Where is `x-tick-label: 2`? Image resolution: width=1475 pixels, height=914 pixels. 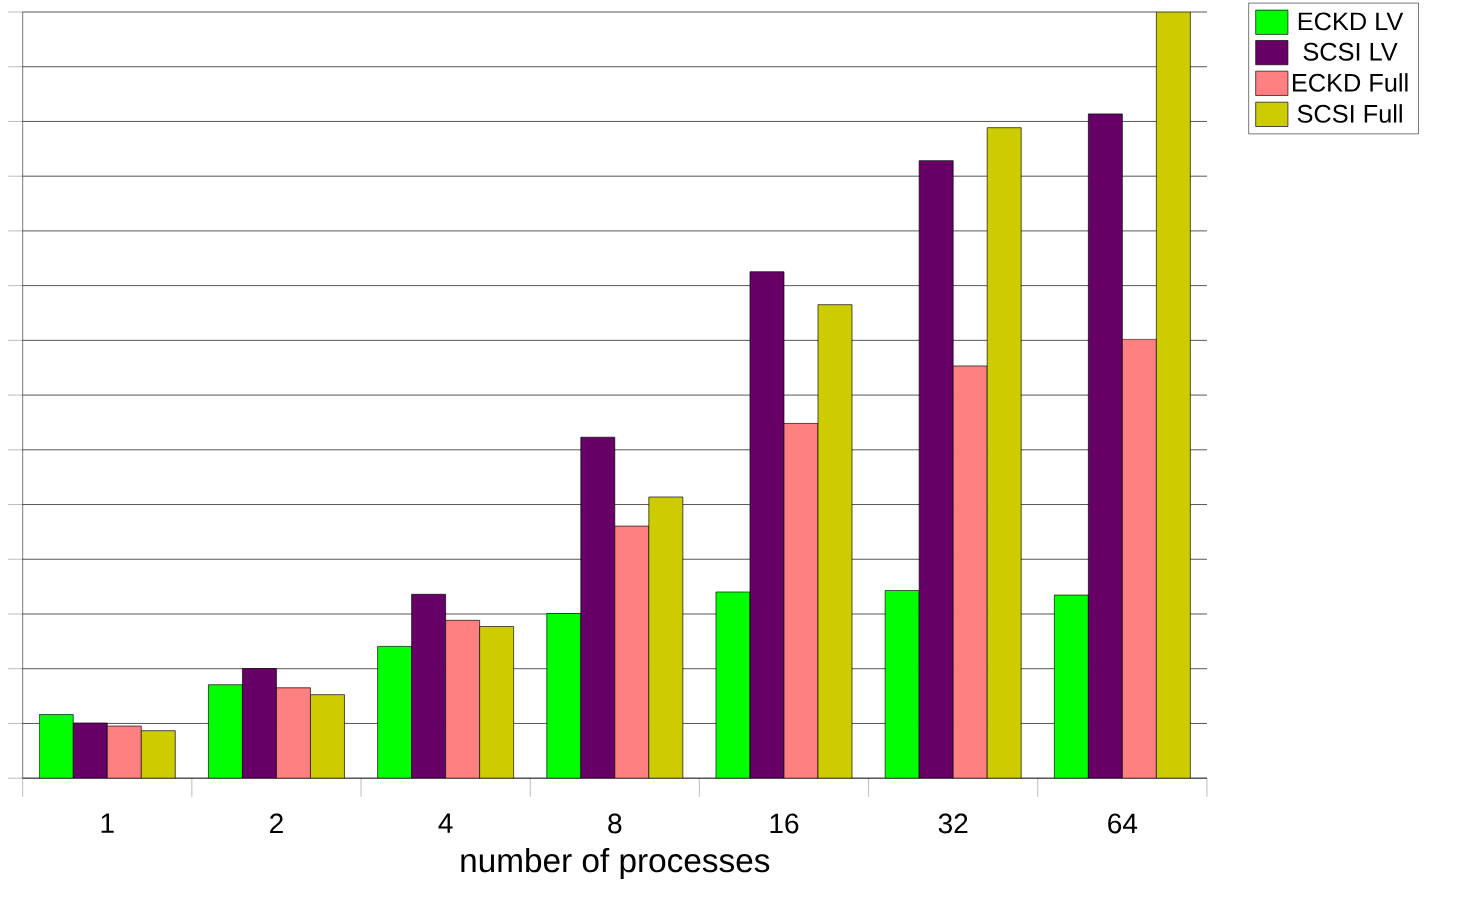 x-tick-label: 2 is located at coordinates (276, 823).